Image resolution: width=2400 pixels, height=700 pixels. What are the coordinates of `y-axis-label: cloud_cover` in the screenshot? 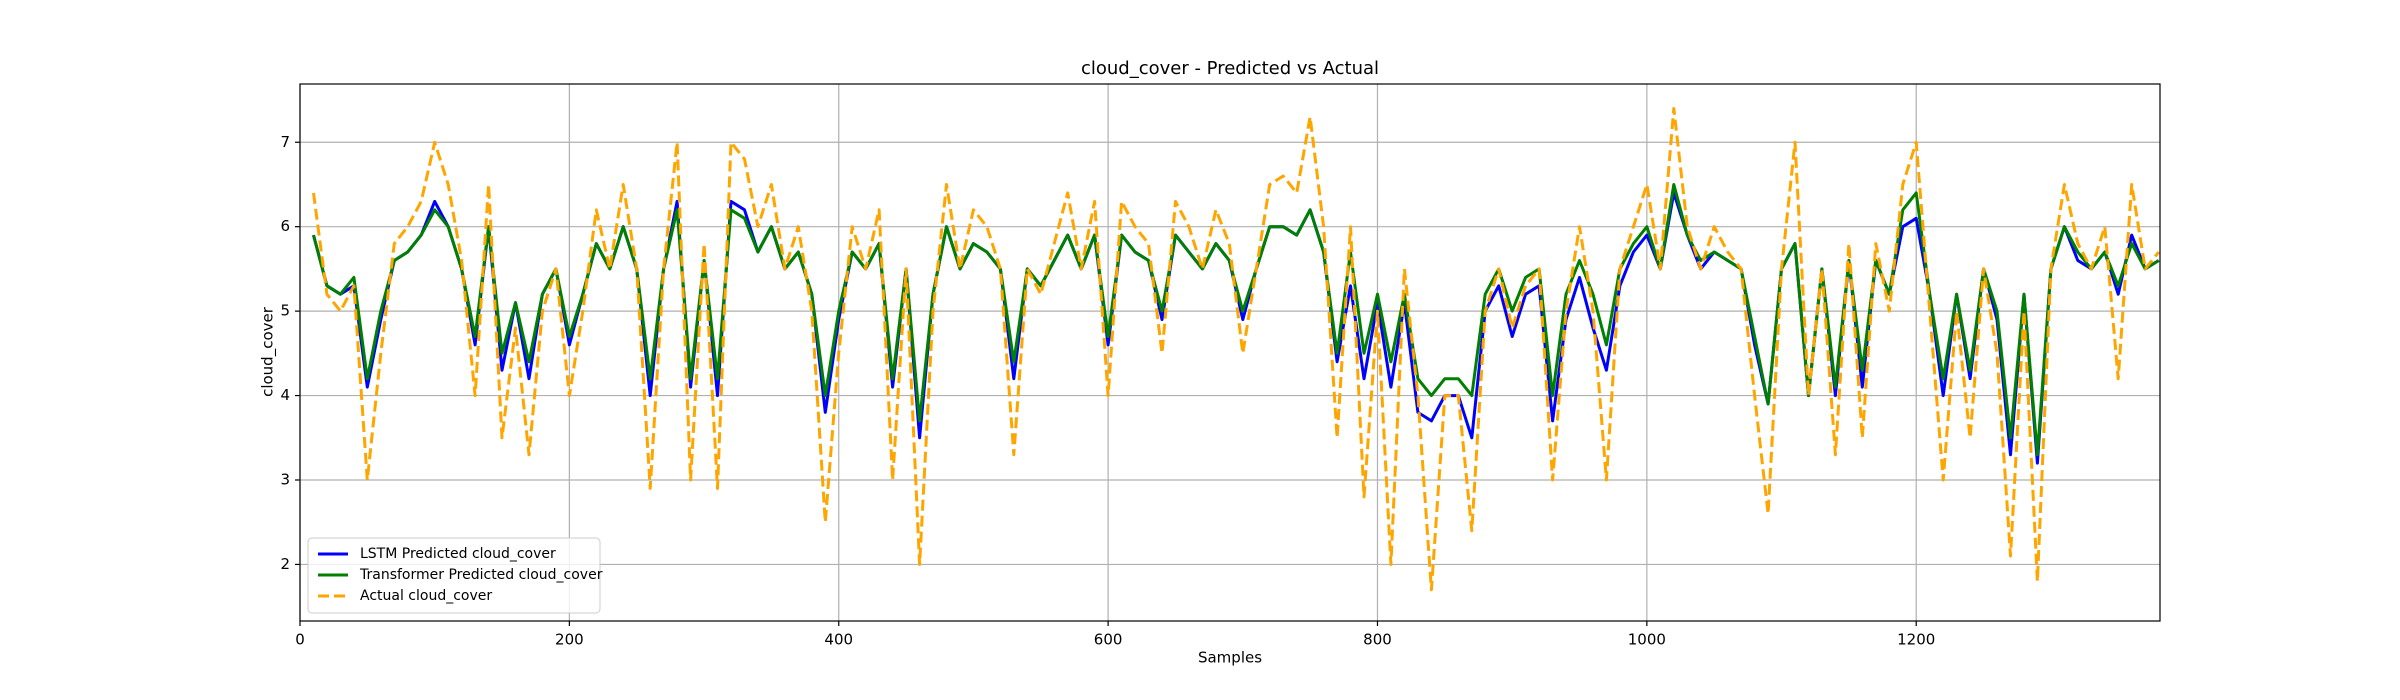 It's located at (268, 351).